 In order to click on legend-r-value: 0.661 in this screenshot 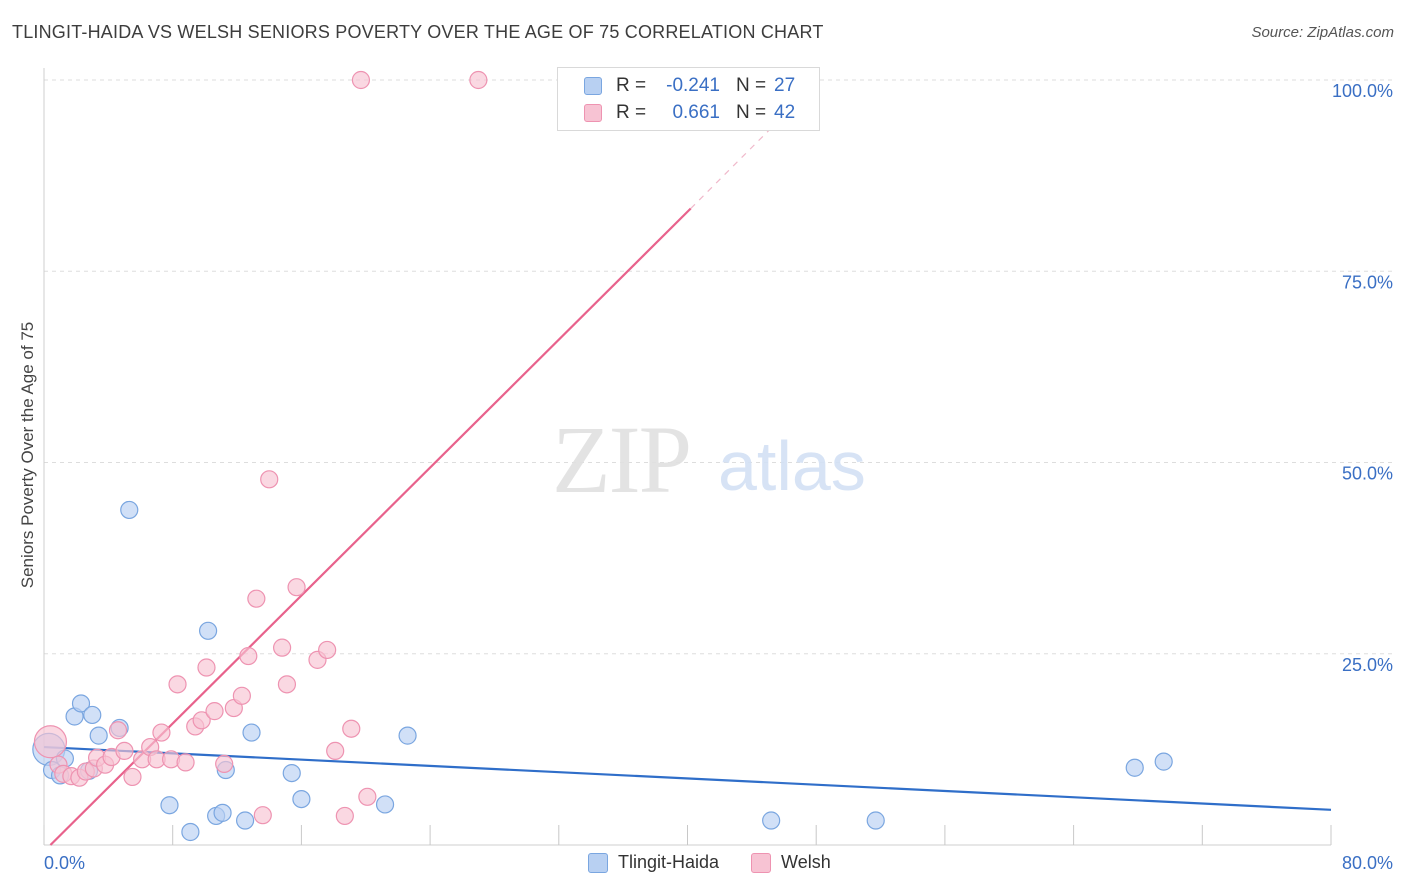, I will do `click(696, 112)`.